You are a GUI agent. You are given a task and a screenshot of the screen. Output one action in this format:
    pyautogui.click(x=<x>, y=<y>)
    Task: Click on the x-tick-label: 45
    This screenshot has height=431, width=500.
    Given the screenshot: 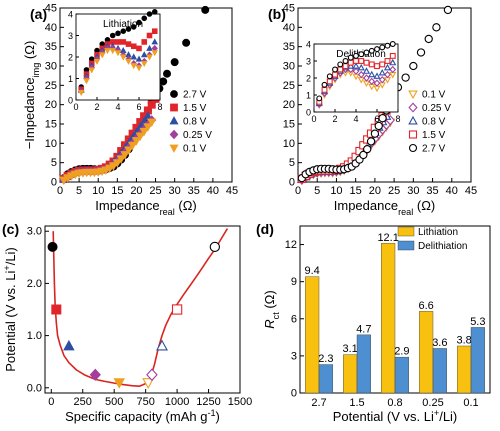 What is the action you would take?
    pyautogui.click(x=471, y=191)
    